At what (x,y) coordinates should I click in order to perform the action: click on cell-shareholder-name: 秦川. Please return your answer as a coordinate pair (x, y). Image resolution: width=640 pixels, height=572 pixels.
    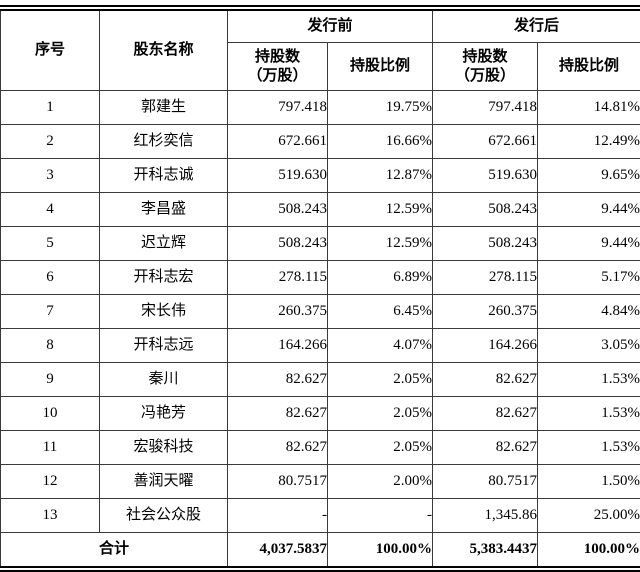
    Looking at the image, I should click on (163, 379).